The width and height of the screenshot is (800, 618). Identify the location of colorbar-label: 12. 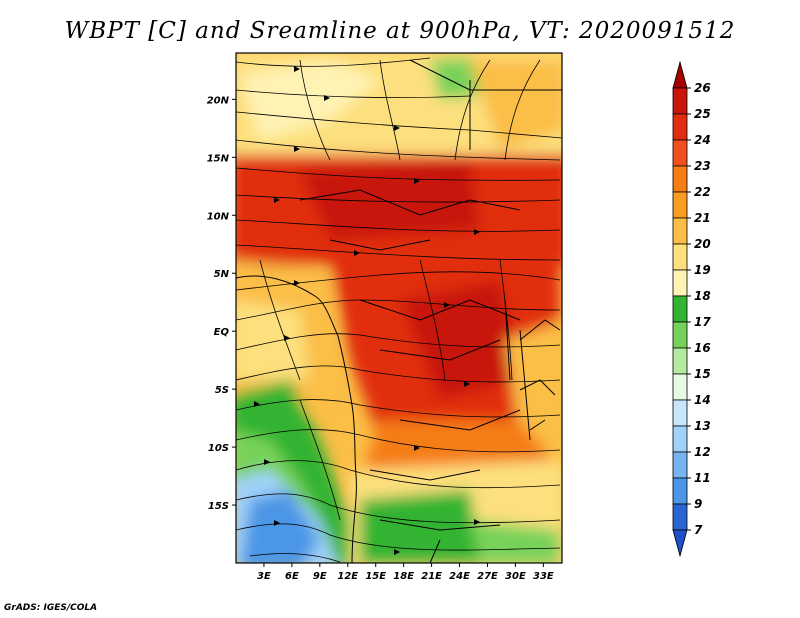
(702, 452).